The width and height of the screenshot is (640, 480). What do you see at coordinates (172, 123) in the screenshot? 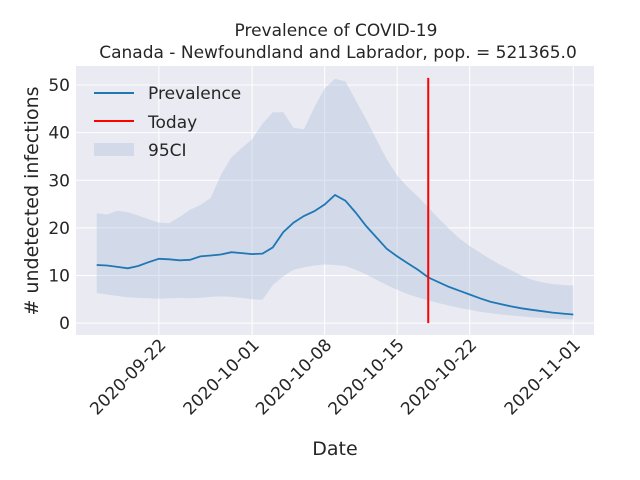
I see `legend-label-today: Today` at bounding box center [172, 123].